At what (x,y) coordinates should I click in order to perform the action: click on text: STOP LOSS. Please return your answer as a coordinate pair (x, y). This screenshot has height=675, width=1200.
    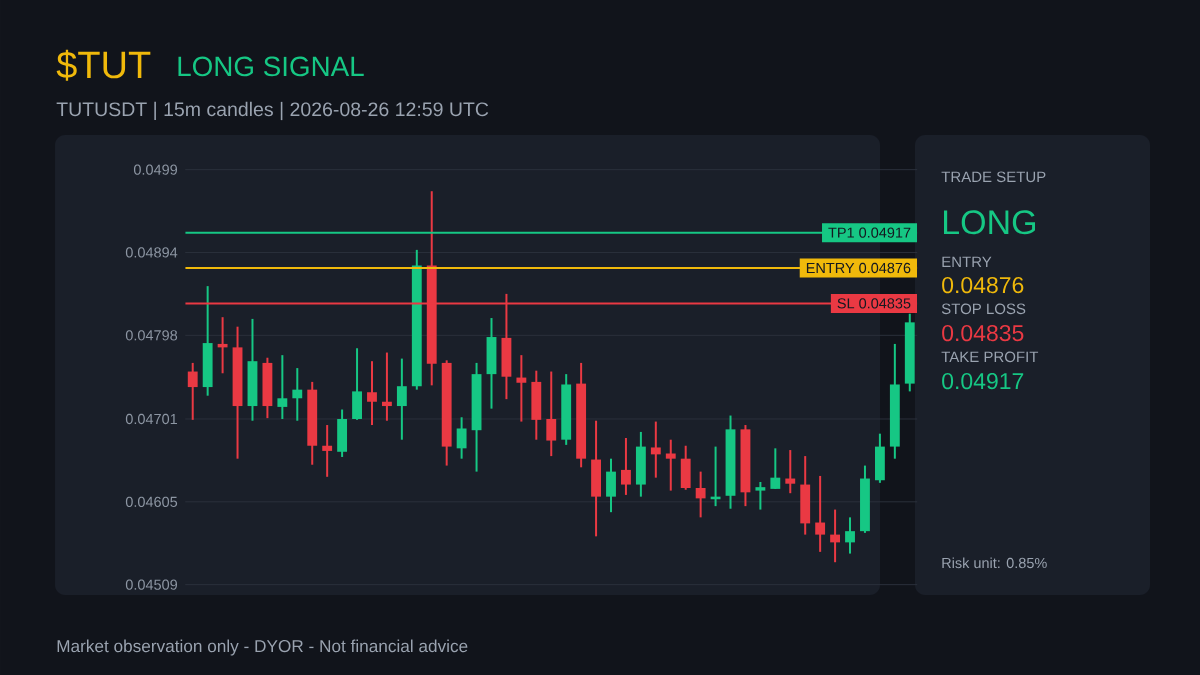
    Looking at the image, I should click on (983, 309).